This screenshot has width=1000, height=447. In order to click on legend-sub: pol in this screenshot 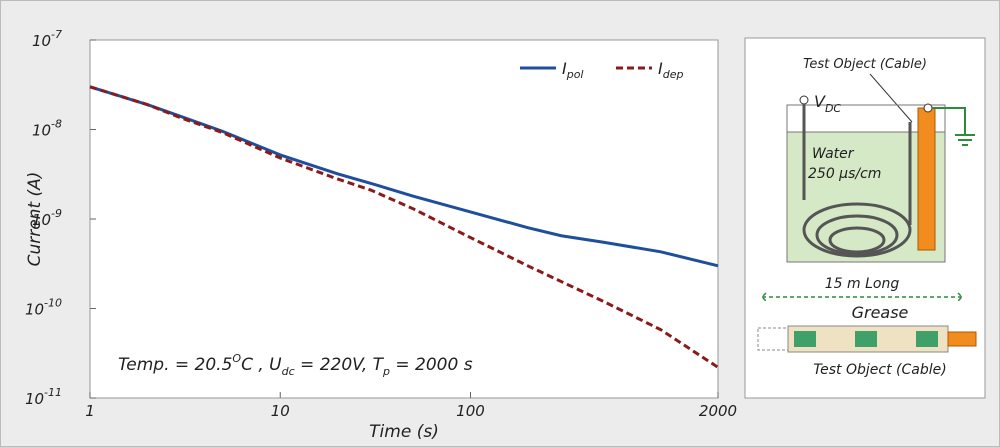, I will do `click(575, 74)`.